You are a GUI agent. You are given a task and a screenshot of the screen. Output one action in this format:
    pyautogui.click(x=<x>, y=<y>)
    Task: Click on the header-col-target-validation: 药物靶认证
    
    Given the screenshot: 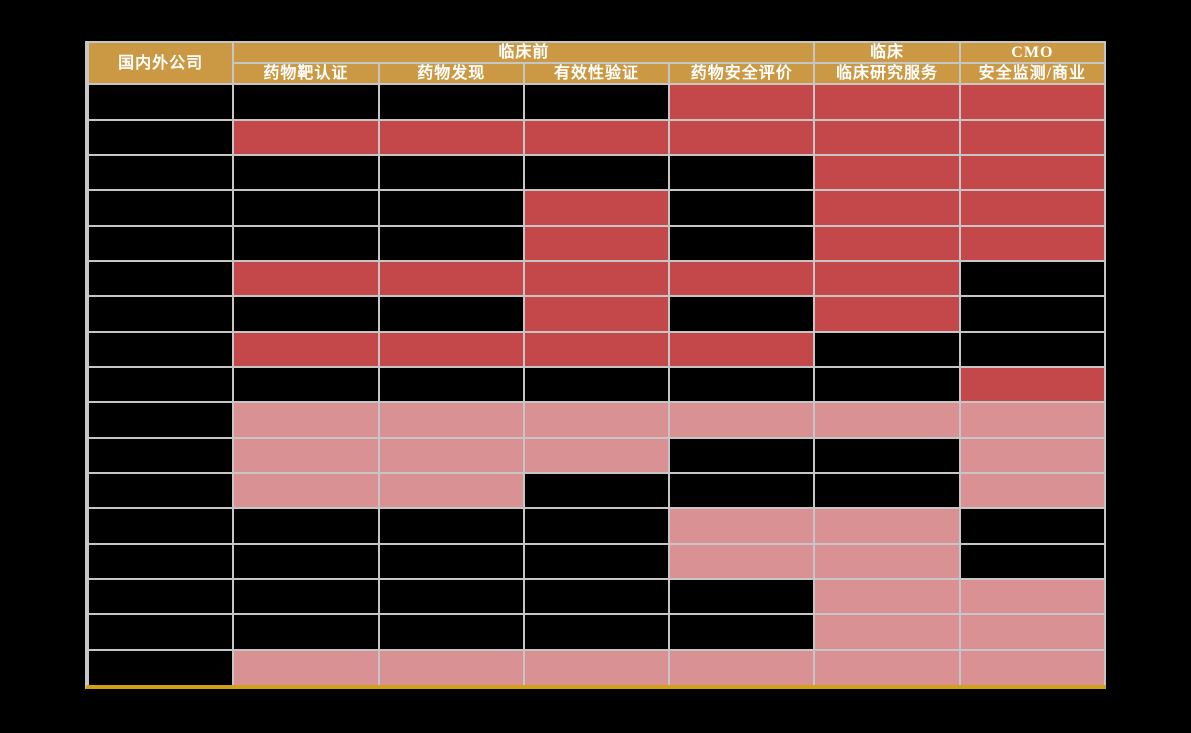 What is the action you would take?
    pyautogui.click(x=306, y=74)
    